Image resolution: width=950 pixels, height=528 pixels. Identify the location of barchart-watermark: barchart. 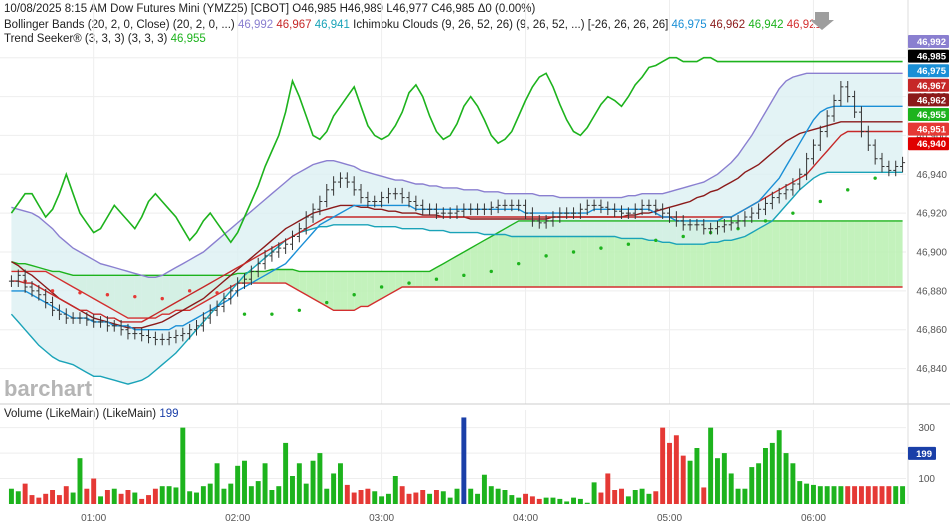
(48, 388).